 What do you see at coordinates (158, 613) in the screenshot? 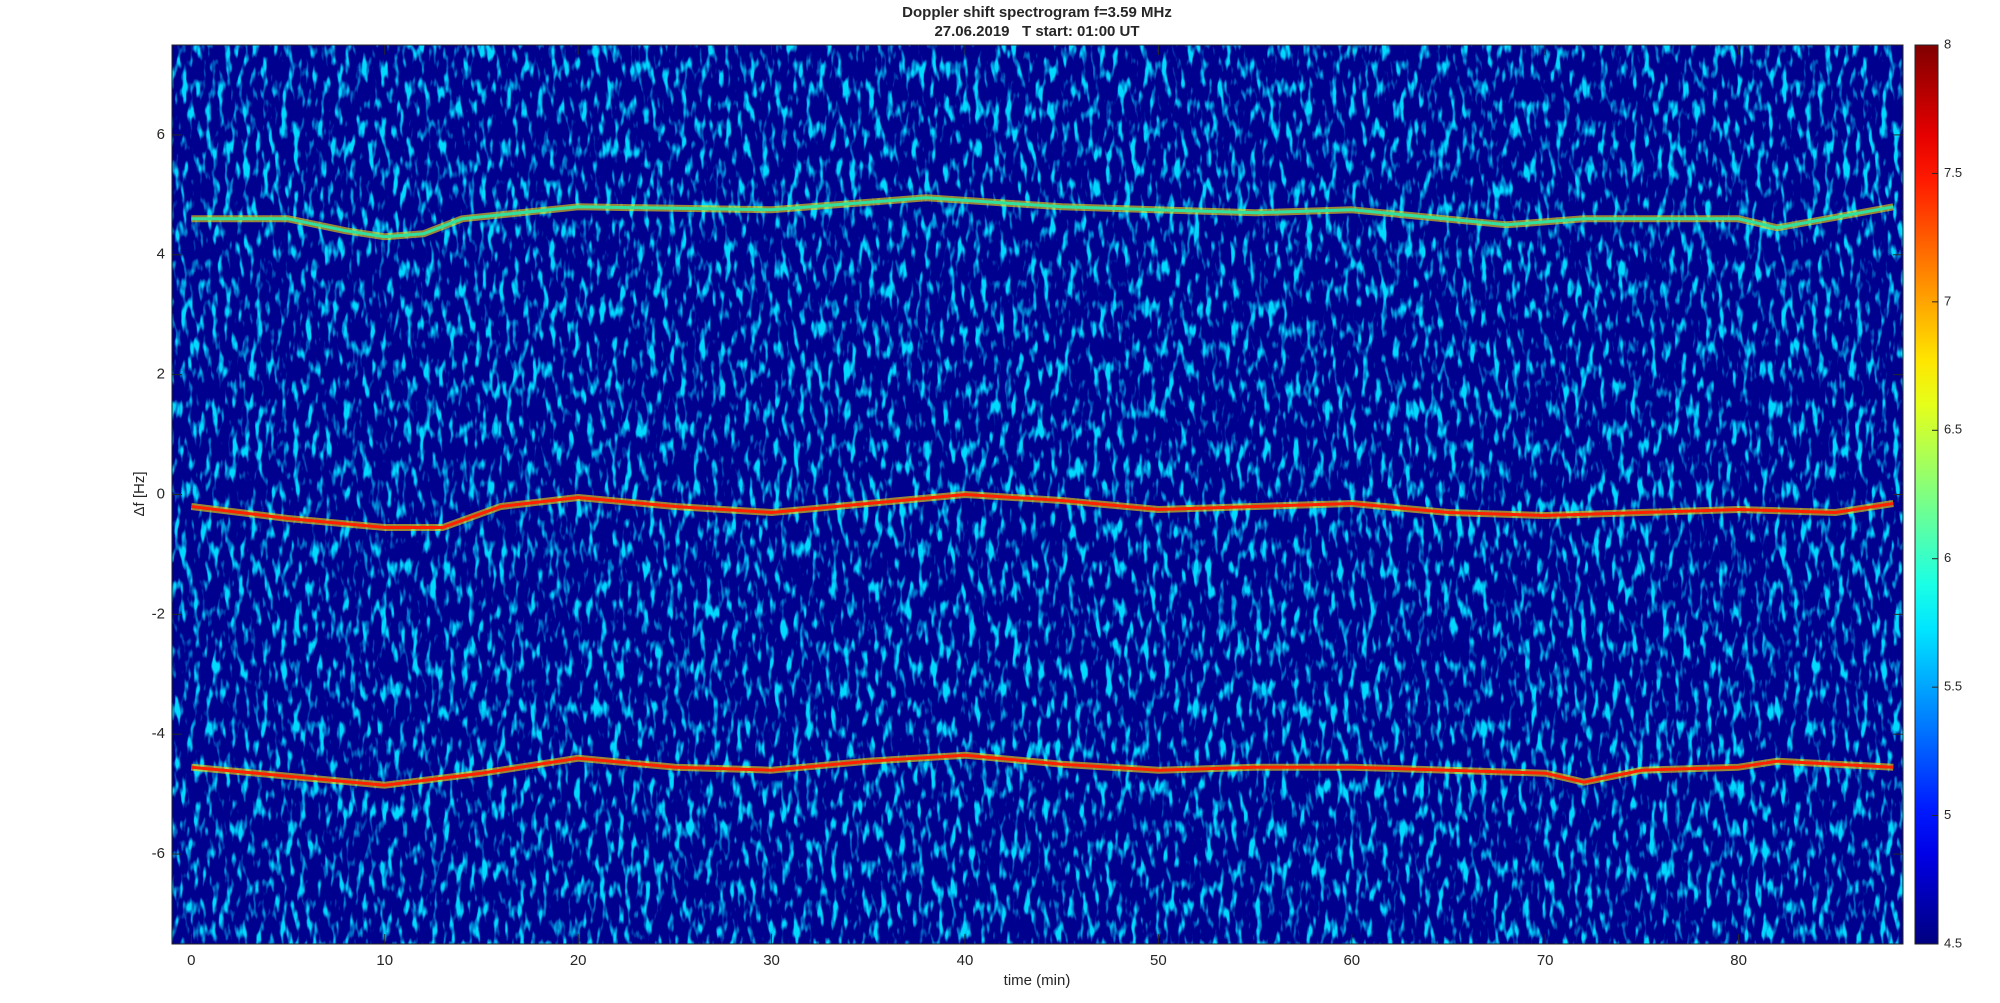
I see `y-tick-label: -2` at bounding box center [158, 613].